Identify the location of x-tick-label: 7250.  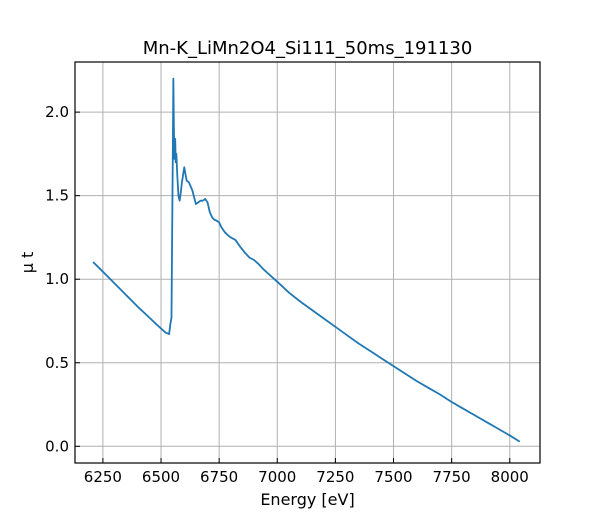
(335, 477).